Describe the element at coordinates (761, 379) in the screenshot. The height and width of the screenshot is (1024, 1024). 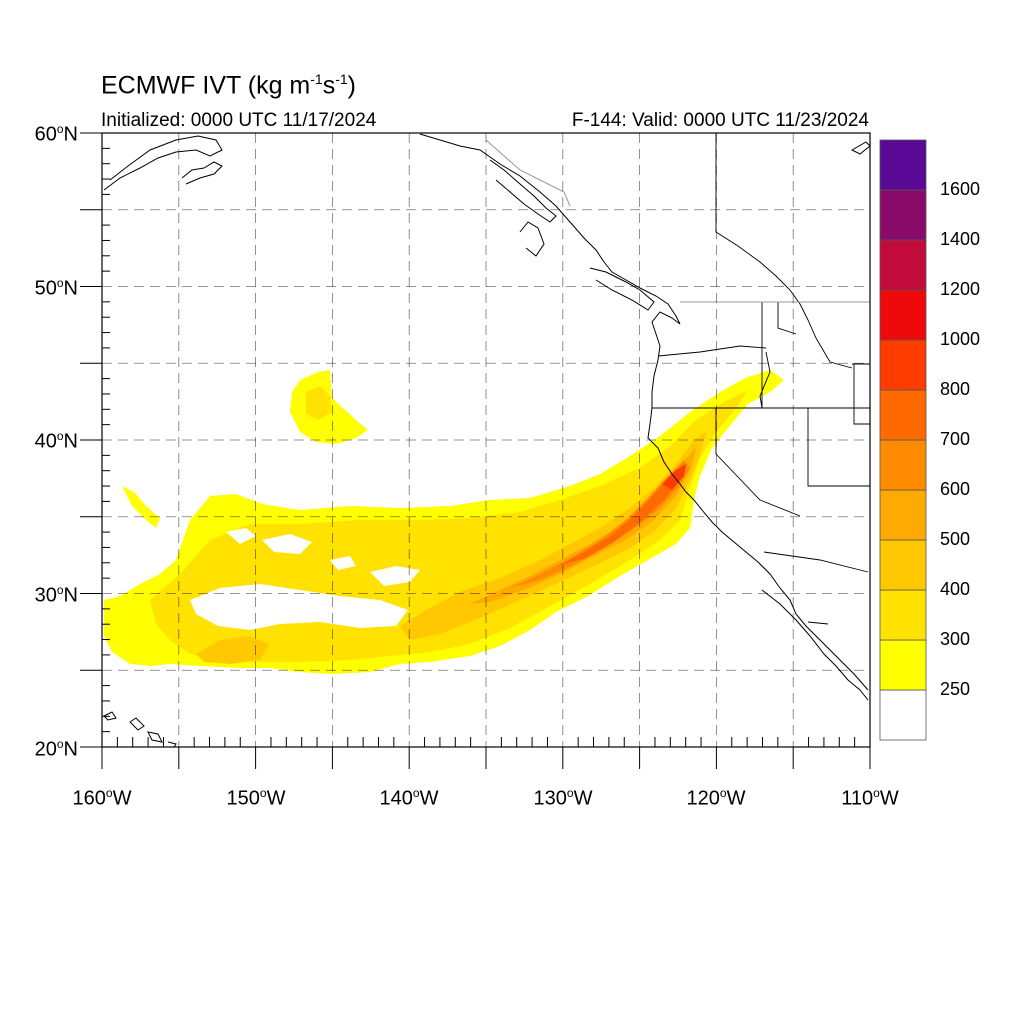
I see `state-borders` at that location.